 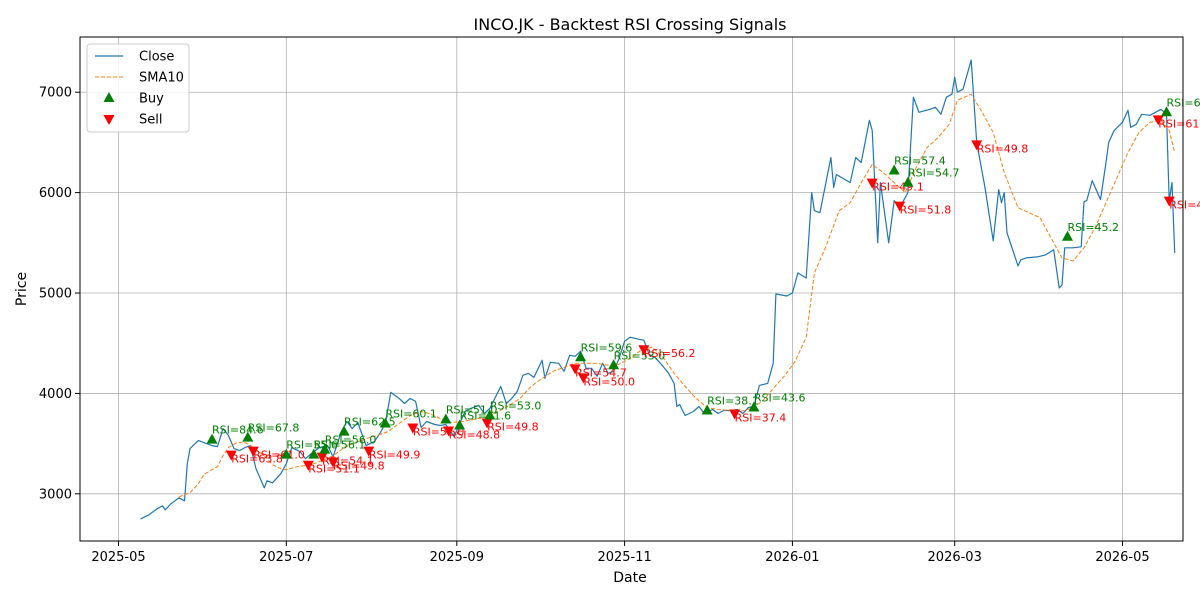 I want to click on y-tick-label: 5000, so click(x=55, y=294).